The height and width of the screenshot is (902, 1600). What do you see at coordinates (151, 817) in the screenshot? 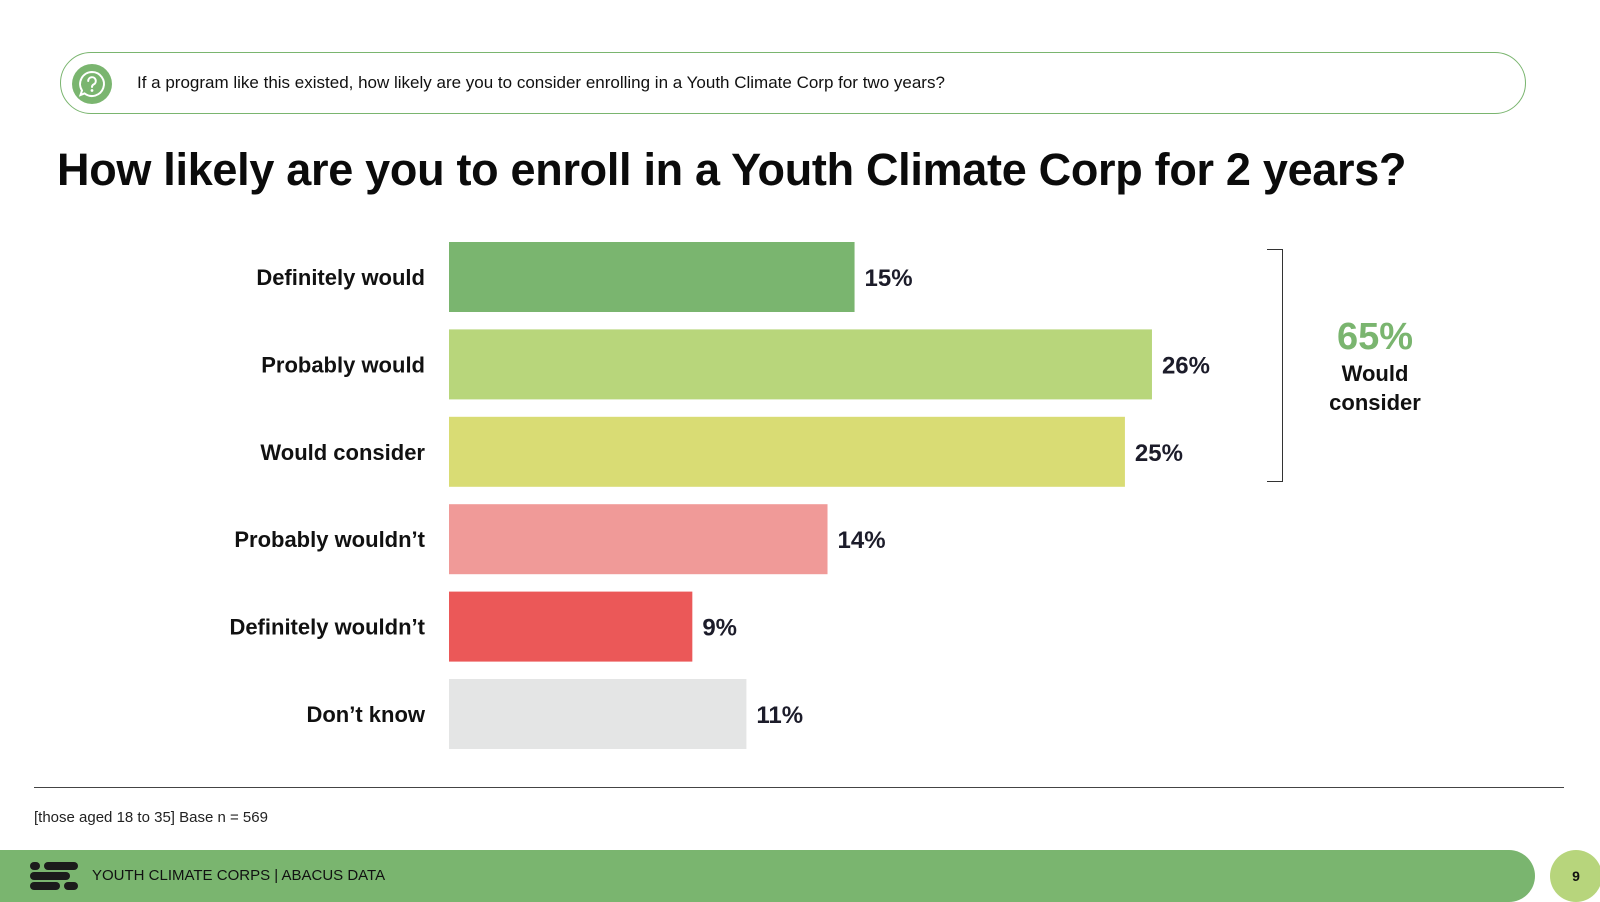
I see `base-note: [those aged 18 to 35] Base n = 569` at bounding box center [151, 817].